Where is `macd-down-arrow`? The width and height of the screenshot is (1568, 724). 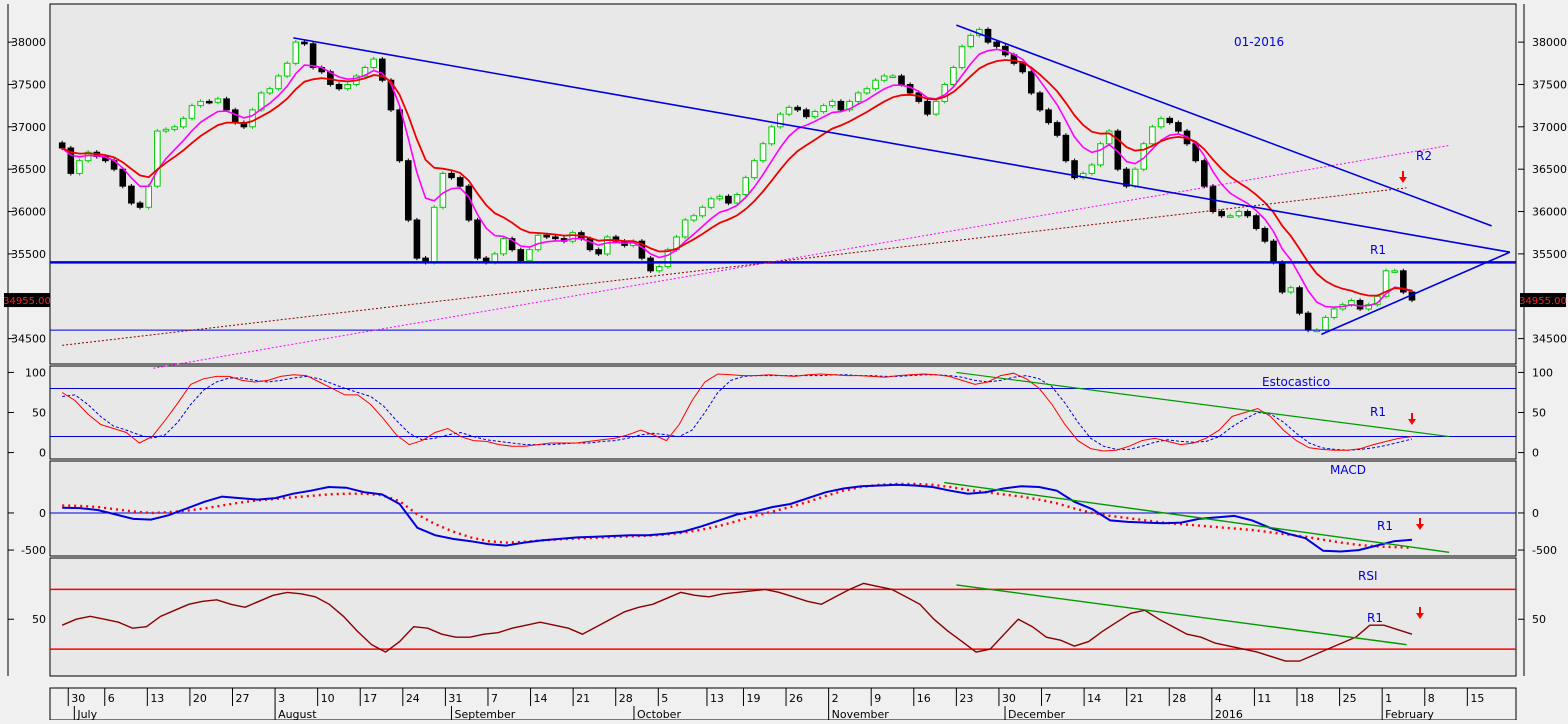 macd-down-arrow is located at coordinates (1420, 527).